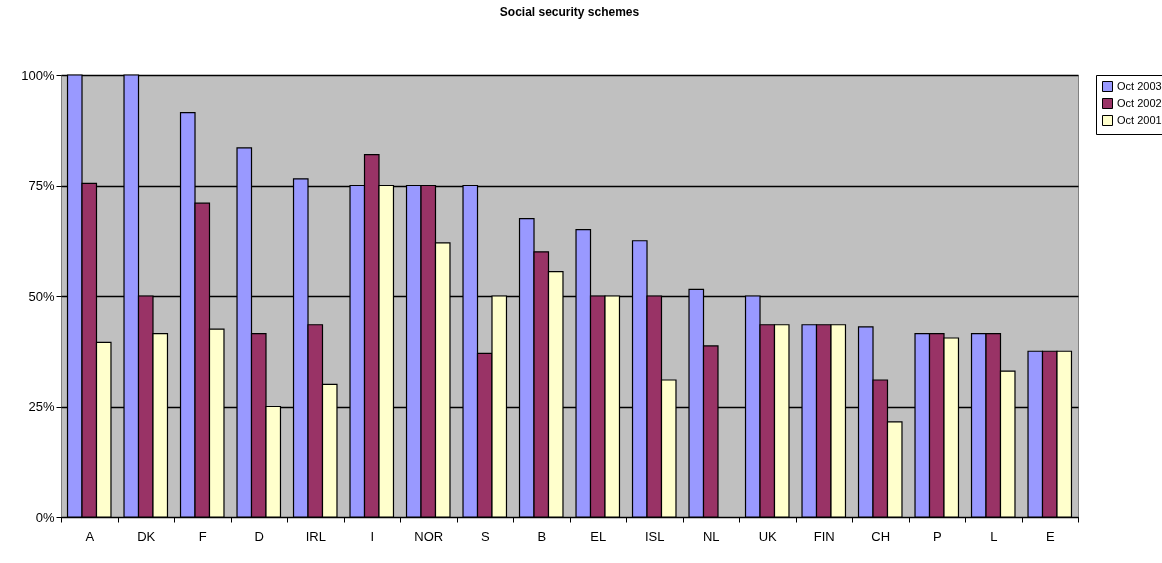 This screenshot has height=563, width=1162. What do you see at coordinates (45, 517) in the screenshot?
I see `y-tick-label: 0%` at bounding box center [45, 517].